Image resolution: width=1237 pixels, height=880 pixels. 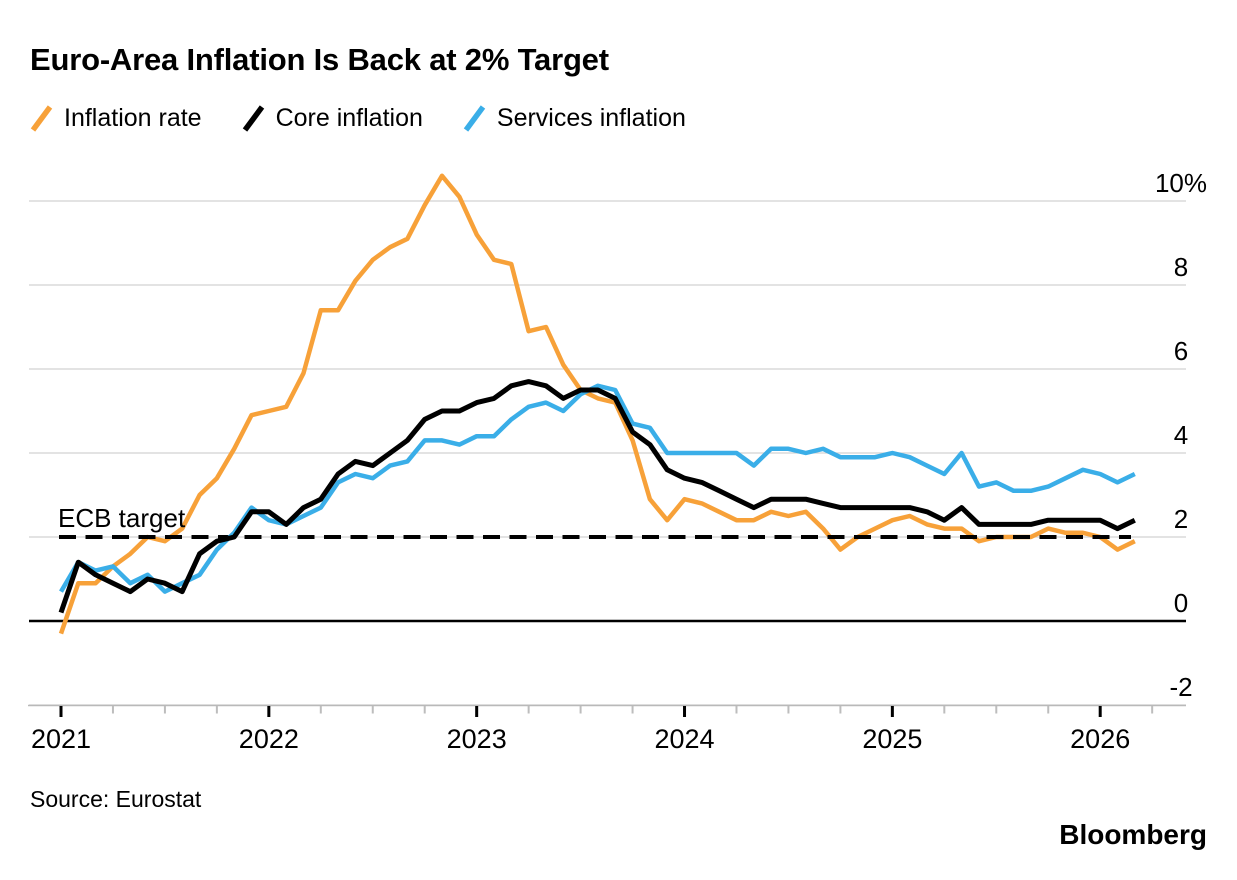 I want to click on x-axis-label-2022: 2022, so click(x=269, y=739).